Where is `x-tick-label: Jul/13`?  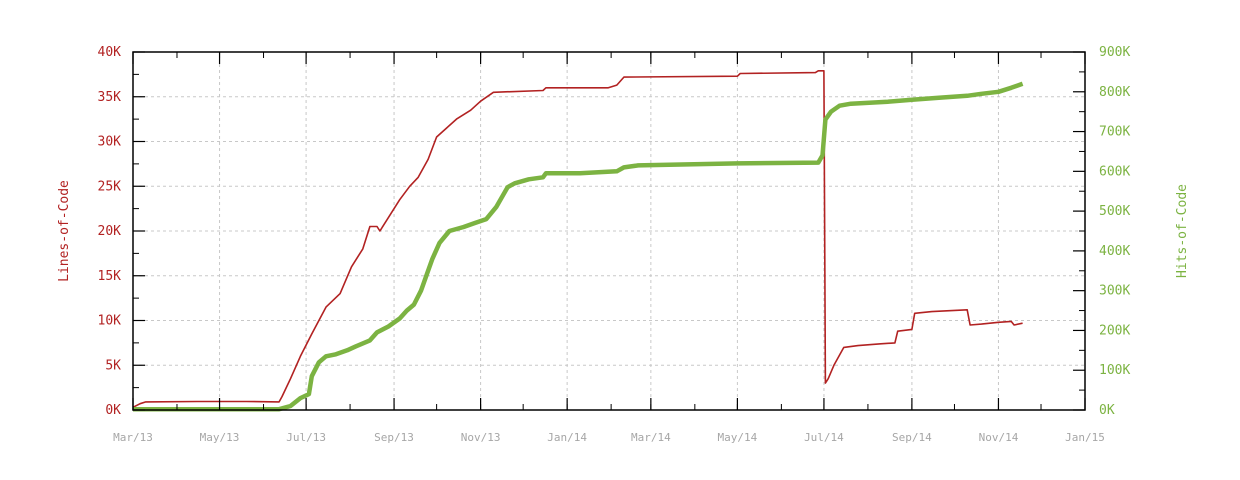 x-tick-label: Jul/13 is located at coordinates (306, 437).